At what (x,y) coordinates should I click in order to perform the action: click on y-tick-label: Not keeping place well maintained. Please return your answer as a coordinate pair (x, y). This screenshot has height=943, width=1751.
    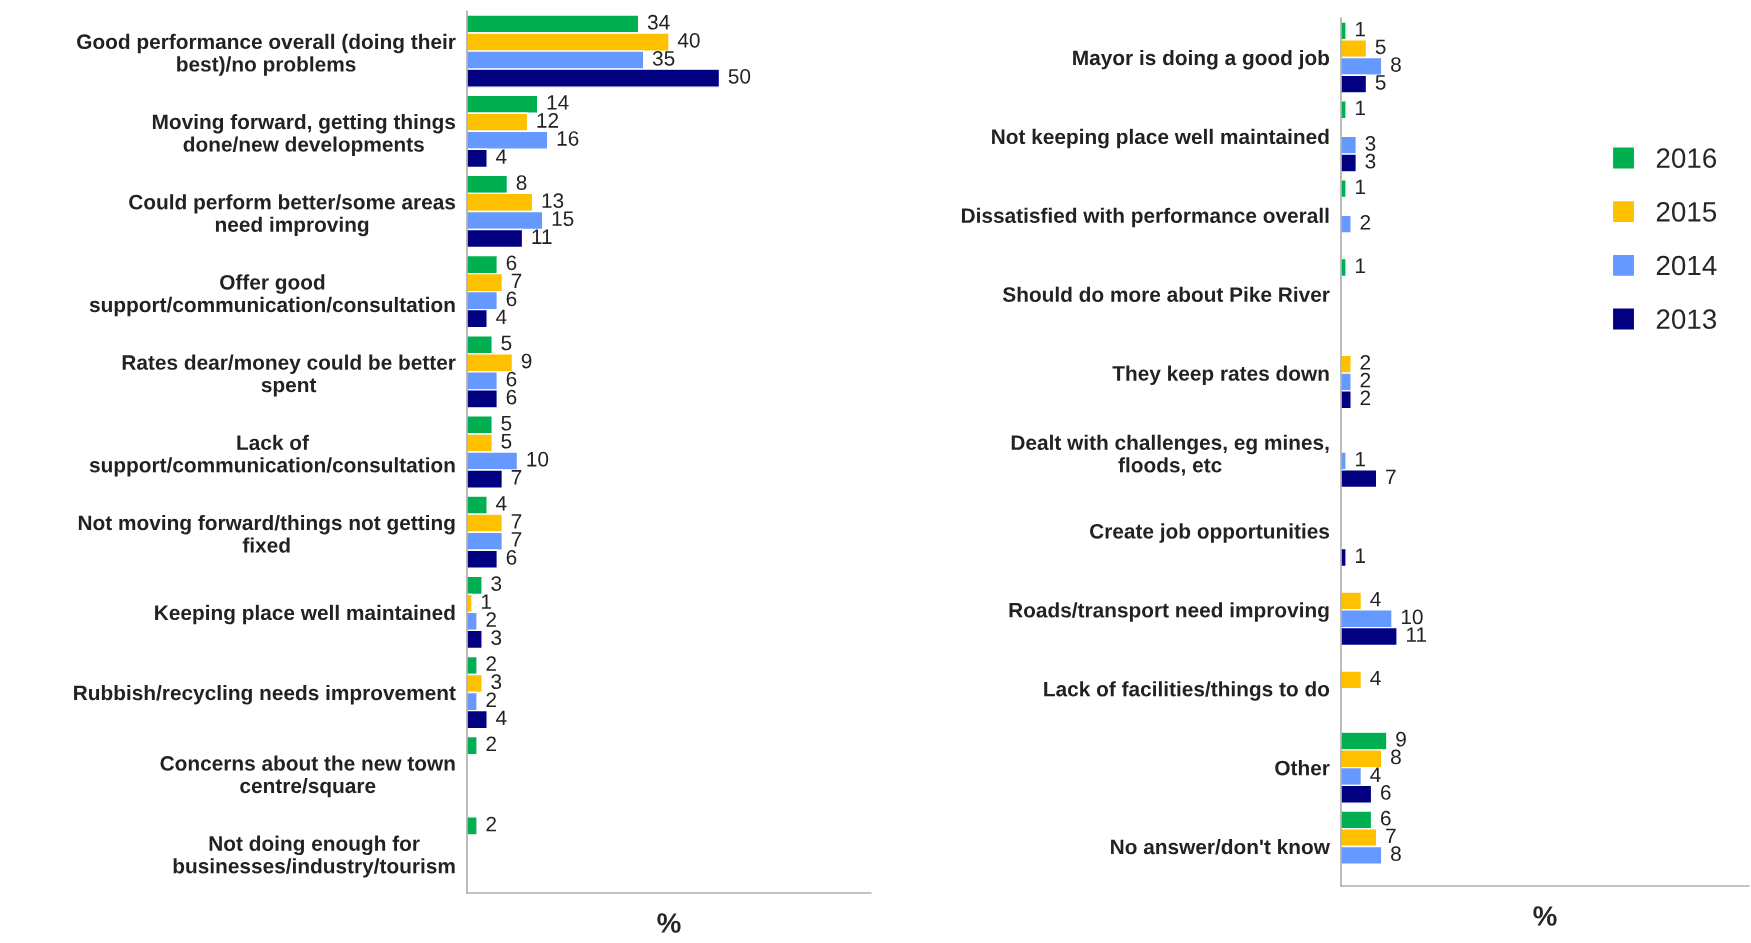
    Looking at the image, I should click on (1160, 138).